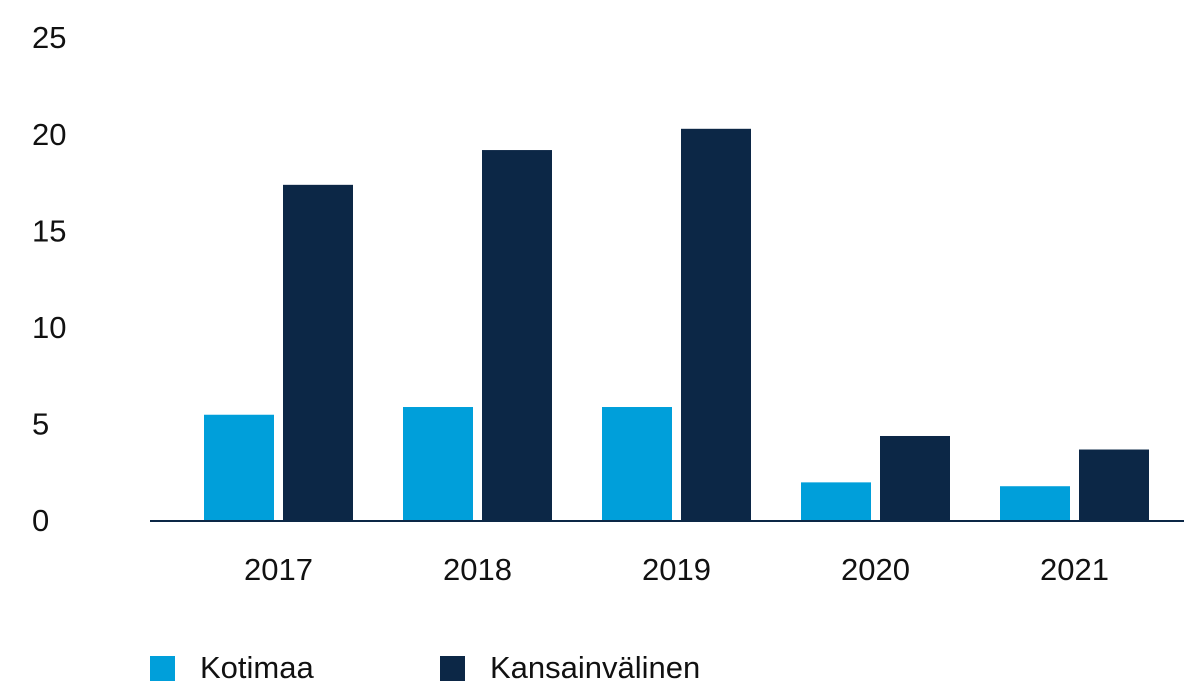 This screenshot has height=694, width=1184. Describe the element at coordinates (257, 667) in the screenshot. I see `legend-label: Kotimaa` at that location.